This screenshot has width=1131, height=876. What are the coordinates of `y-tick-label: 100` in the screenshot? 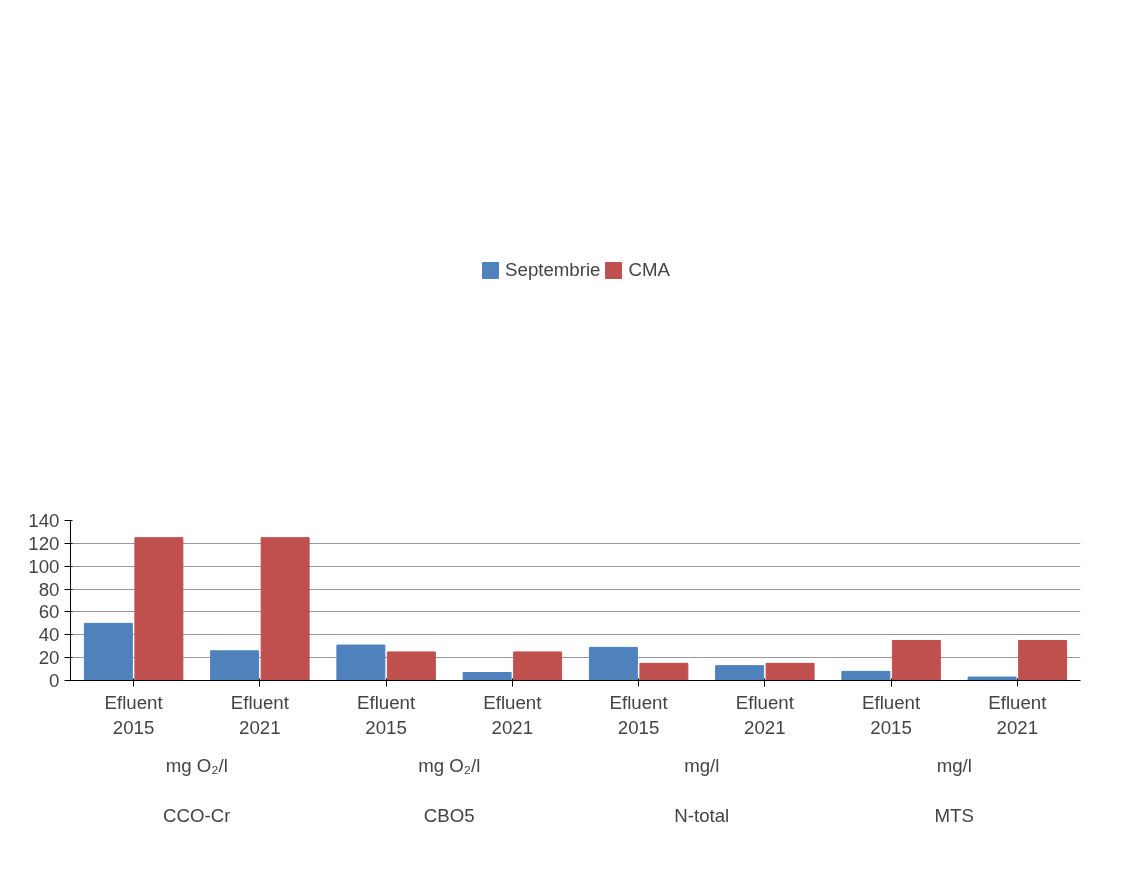 It's located at (44, 566).